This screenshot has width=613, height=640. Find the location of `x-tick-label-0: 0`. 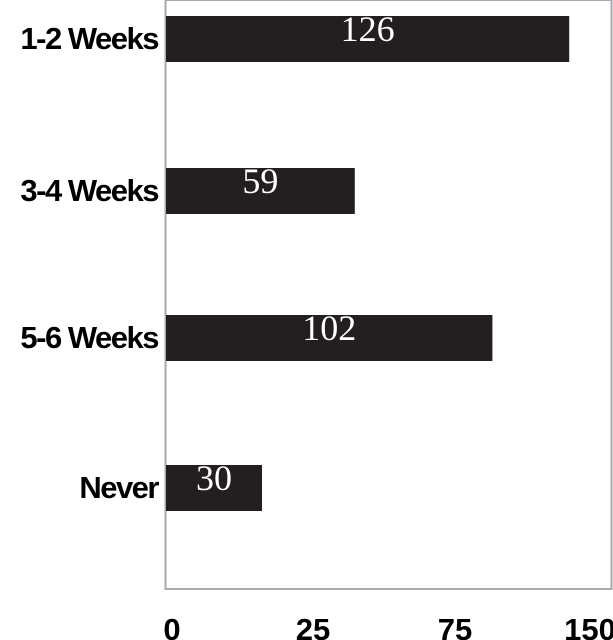

x-tick-label-0: 0 is located at coordinates (171, 626).